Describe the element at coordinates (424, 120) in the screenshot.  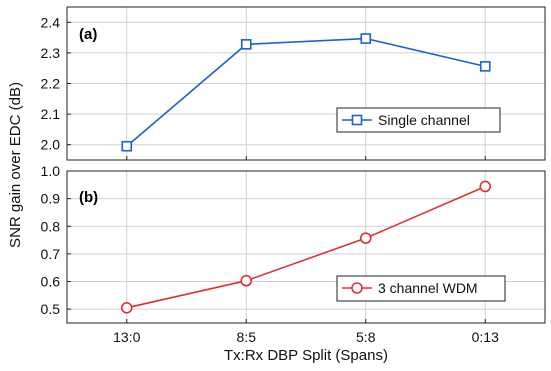
I see `legend-a-label: Single channel` at that location.